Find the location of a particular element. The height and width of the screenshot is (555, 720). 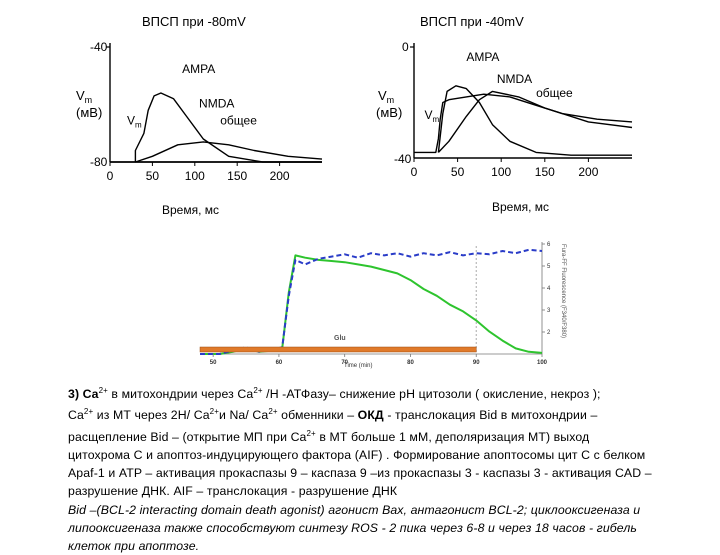

c1-annotation-1: NMDA is located at coordinates (216, 103).